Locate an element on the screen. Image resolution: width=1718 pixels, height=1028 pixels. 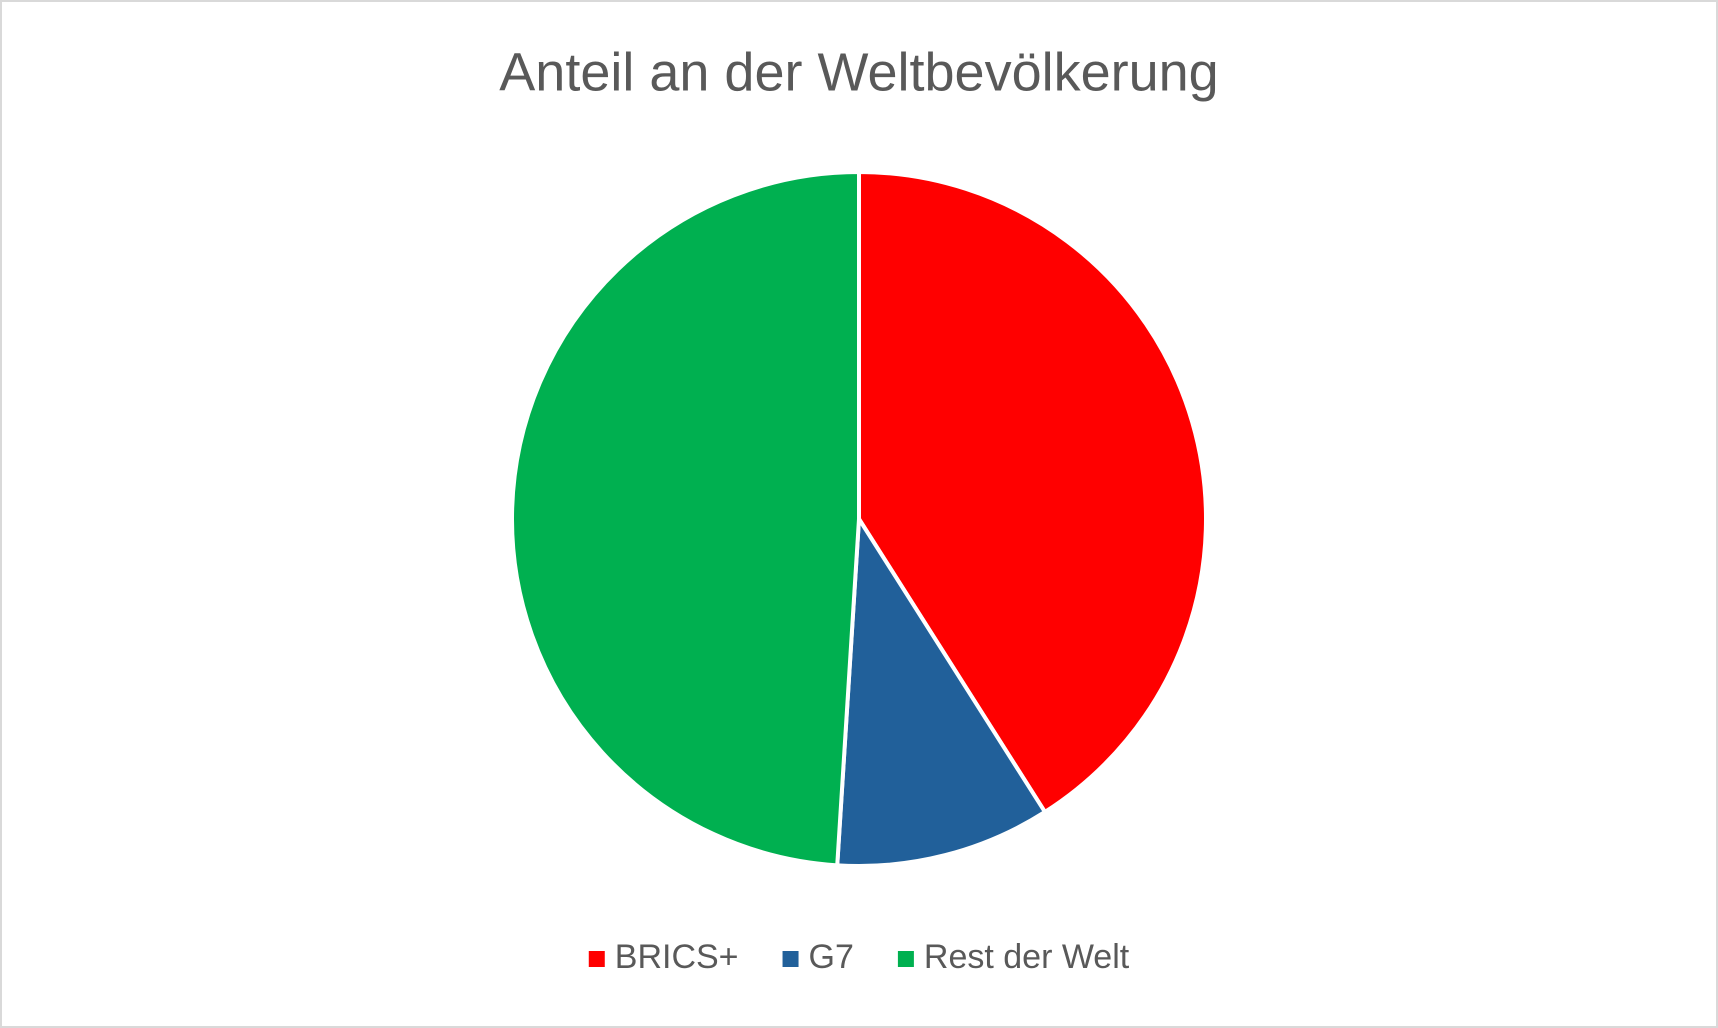
chart-title: Anteil an der Weltbevölkerung is located at coordinates (858, 72).